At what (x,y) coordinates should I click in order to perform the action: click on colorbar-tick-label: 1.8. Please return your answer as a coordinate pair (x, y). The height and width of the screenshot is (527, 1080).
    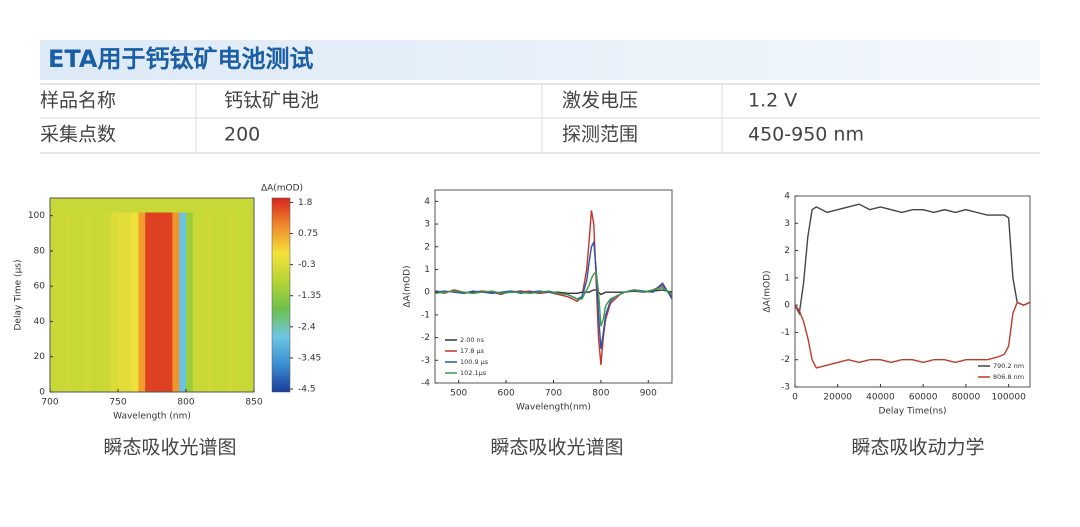
    Looking at the image, I should click on (305, 203).